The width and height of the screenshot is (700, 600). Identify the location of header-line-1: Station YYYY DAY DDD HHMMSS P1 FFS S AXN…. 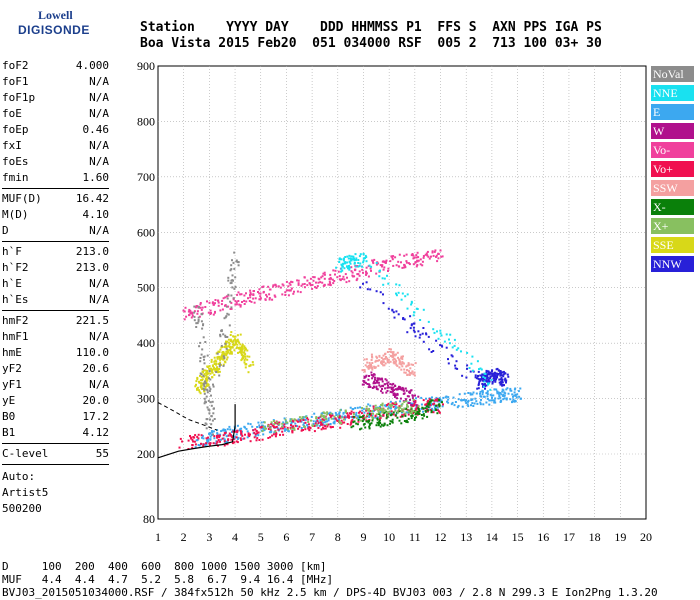
(371, 27).